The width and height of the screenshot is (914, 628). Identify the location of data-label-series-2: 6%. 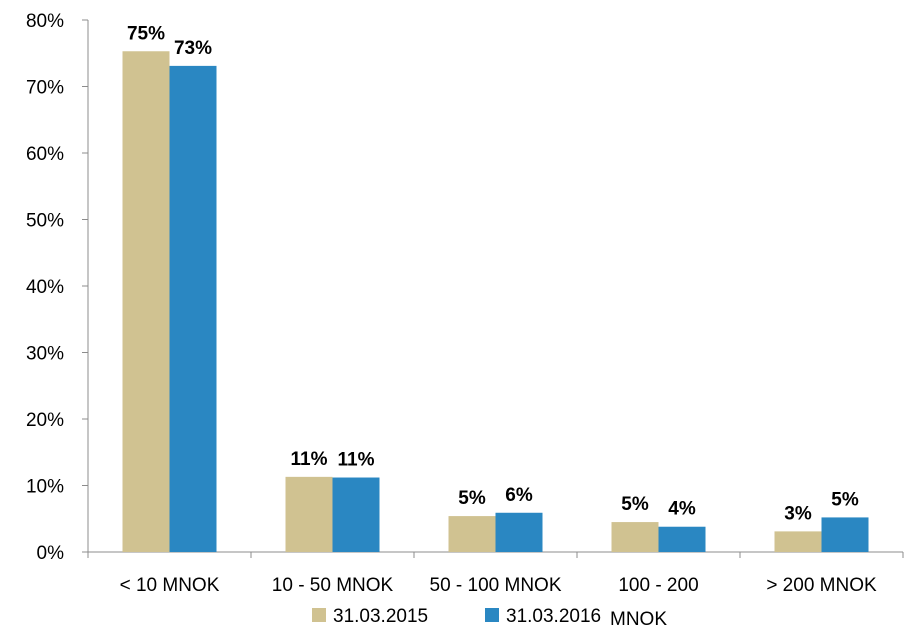
(519, 495).